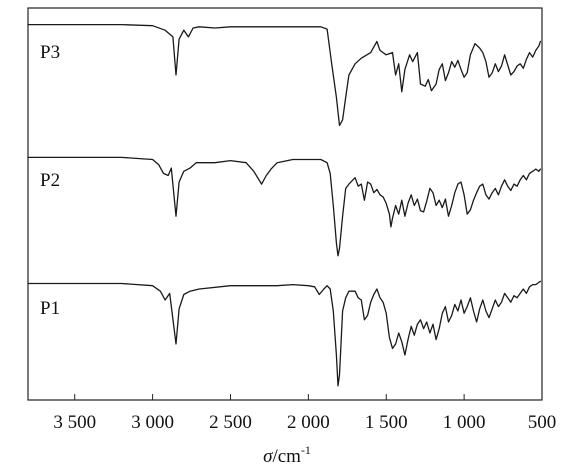  Describe the element at coordinates (386, 422) in the screenshot. I see `x-tick-label-1500: 1 500` at that location.